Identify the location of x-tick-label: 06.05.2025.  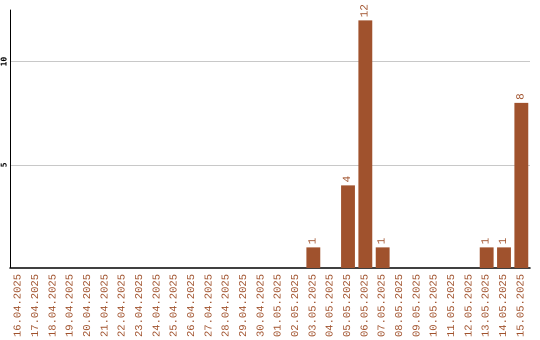
(365, 306).